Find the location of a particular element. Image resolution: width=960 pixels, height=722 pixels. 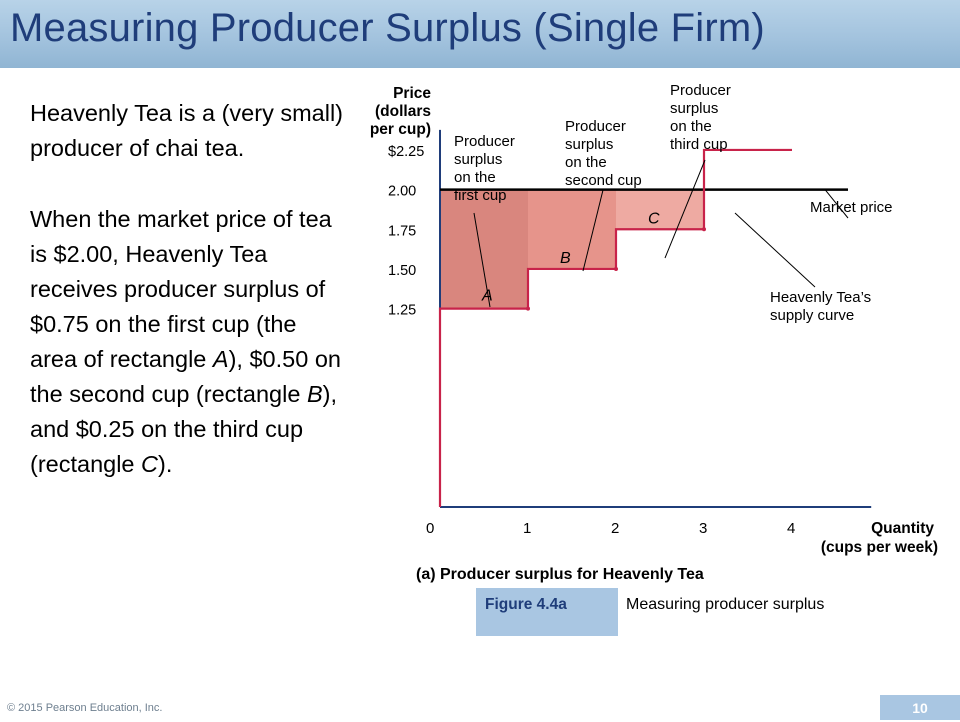

annotation-surplus-first-line-2: surplus is located at coordinates (478, 159).